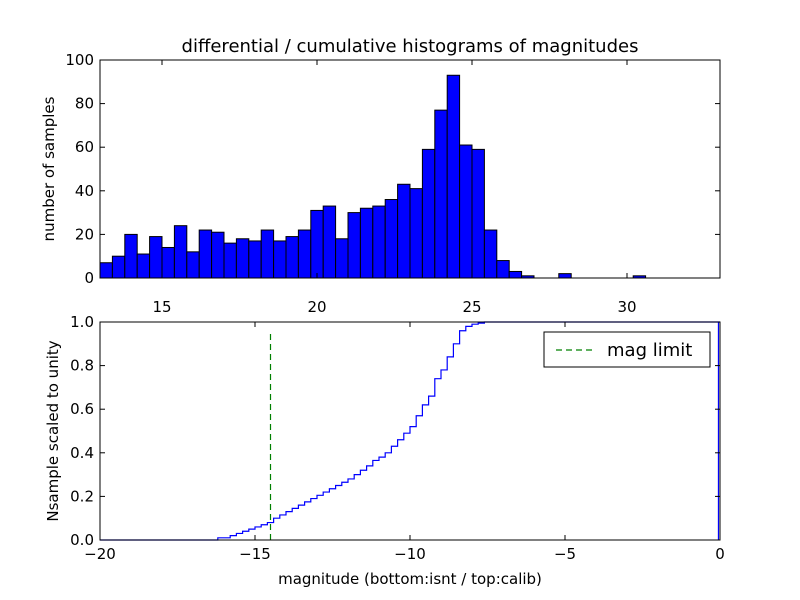 Image resolution: width=800 pixels, height=600 pixels. I want to click on x-tick-label: −20, so click(100, 554).